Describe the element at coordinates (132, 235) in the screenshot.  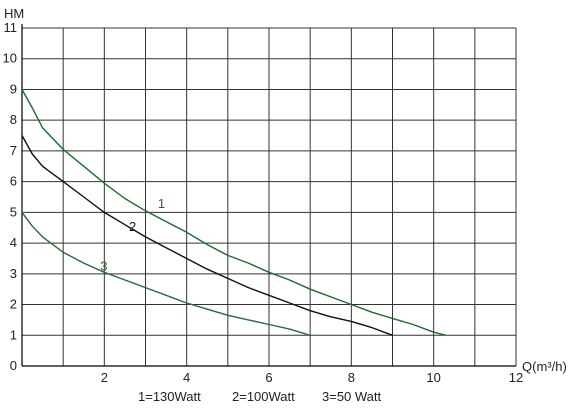
I see `curve-labels: 1 2 3` at that location.